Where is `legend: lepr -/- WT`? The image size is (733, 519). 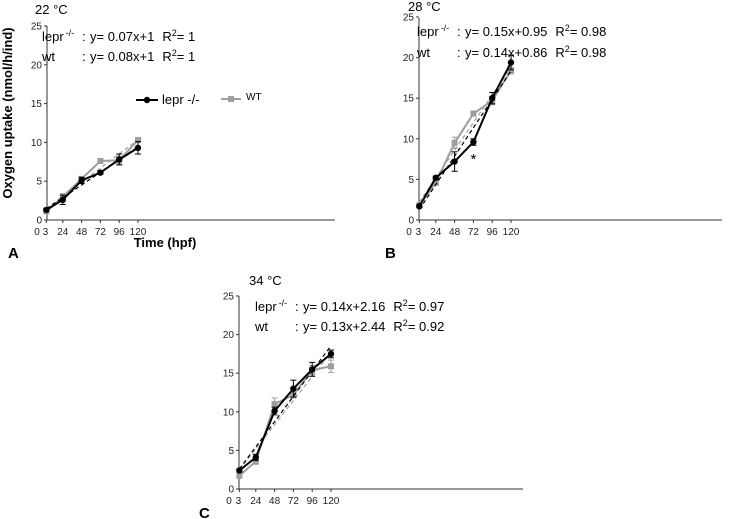
legend: lepr -/- WT is located at coordinates (199, 99).